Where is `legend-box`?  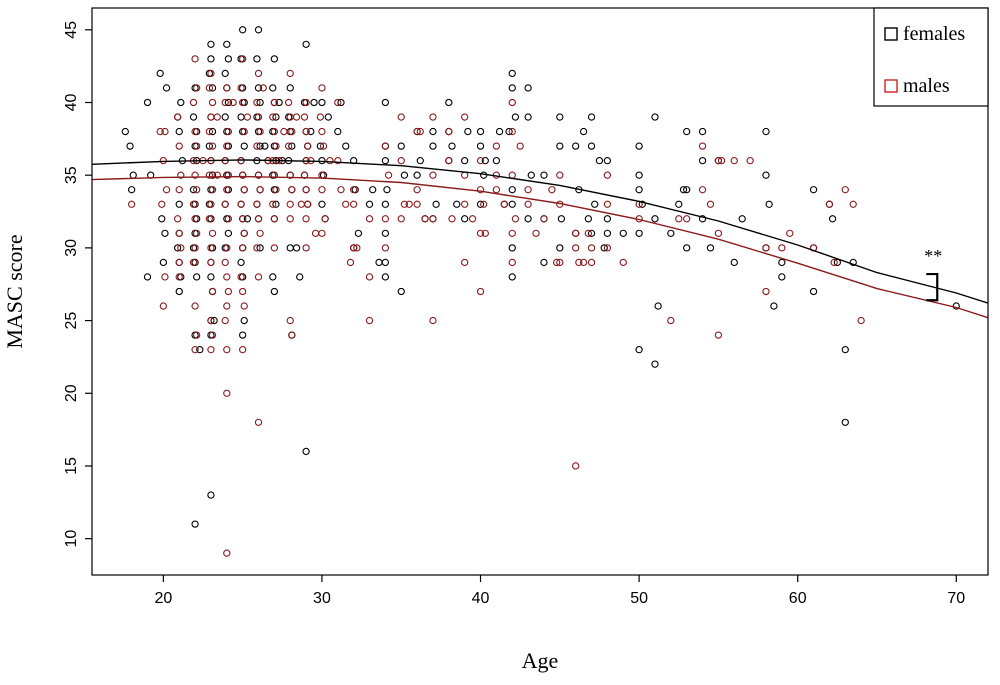
legend-box is located at coordinates (931, 57).